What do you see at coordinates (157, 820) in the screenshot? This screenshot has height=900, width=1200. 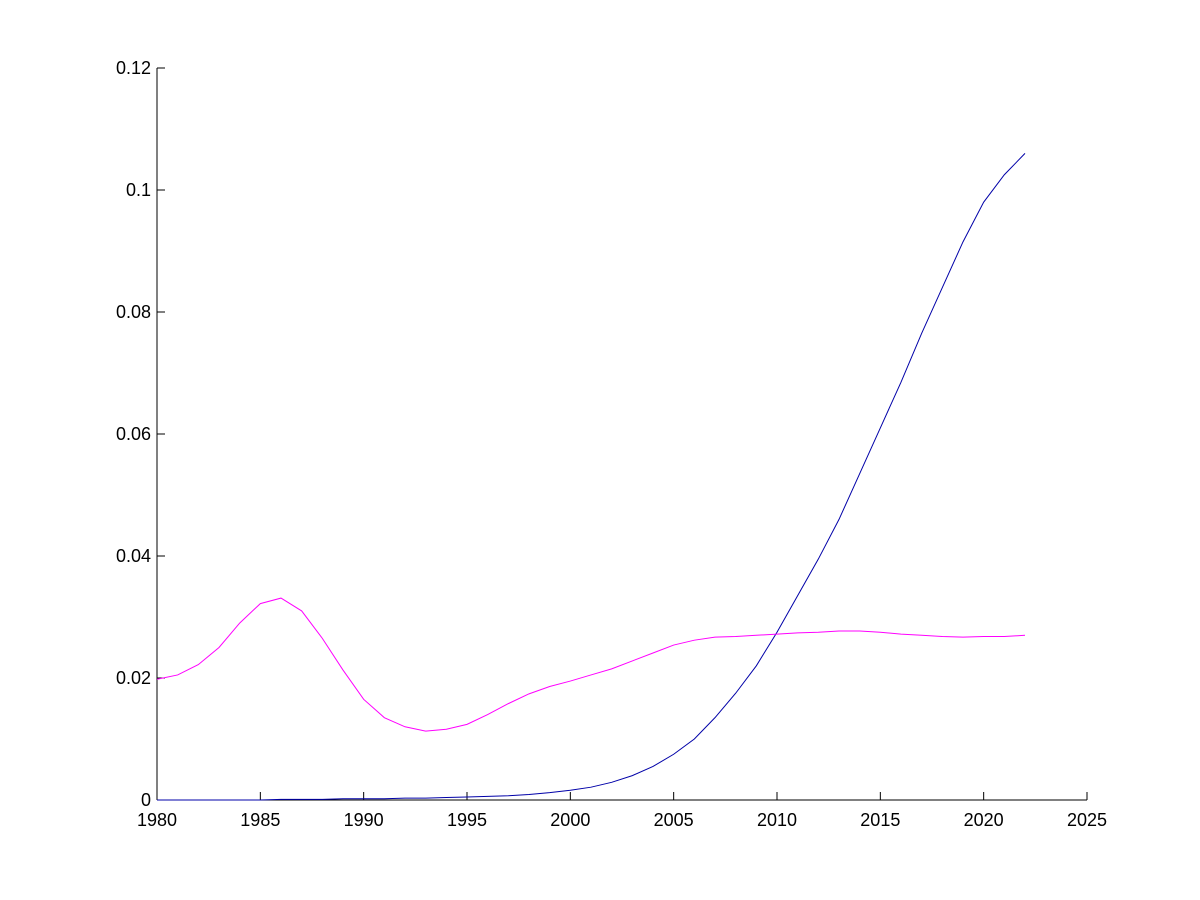 I see `x-tick-label: 1980` at bounding box center [157, 820].